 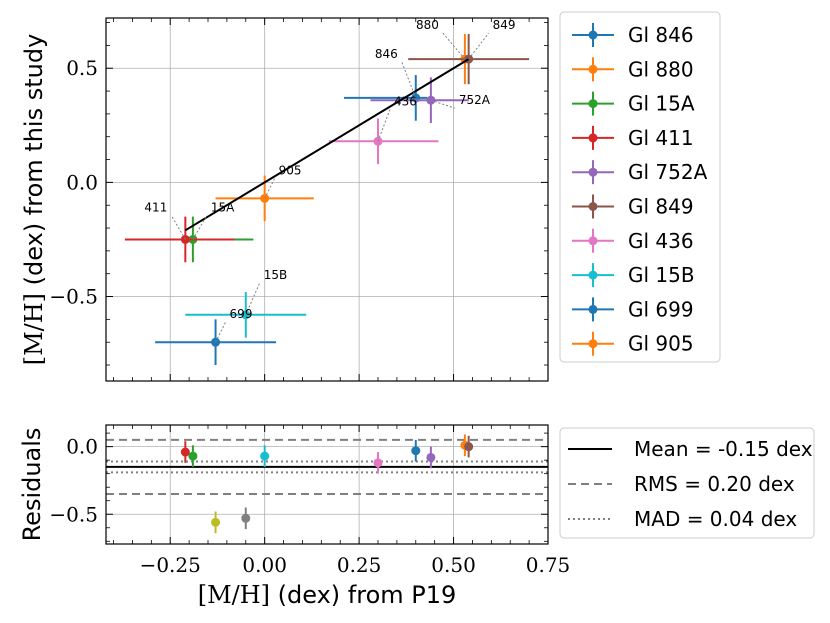 I want to click on legend-entry: Gl 15A, so click(x=633, y=103).